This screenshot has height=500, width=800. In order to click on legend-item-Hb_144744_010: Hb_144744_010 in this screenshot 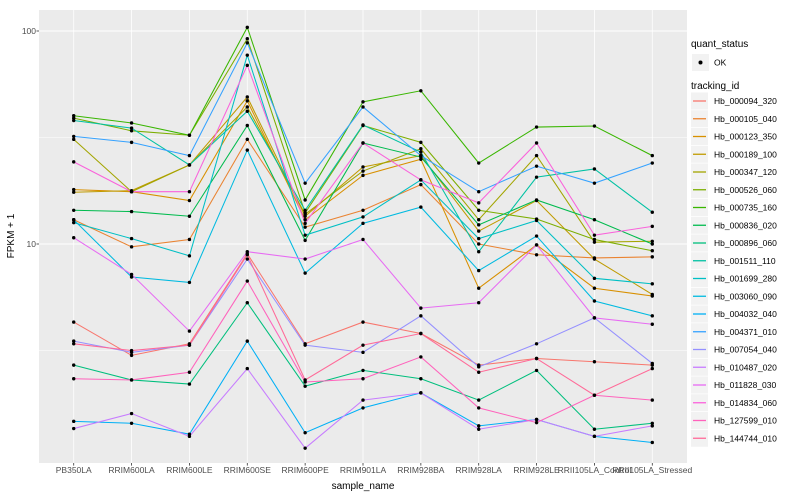, I will do `click(734, 438)`.